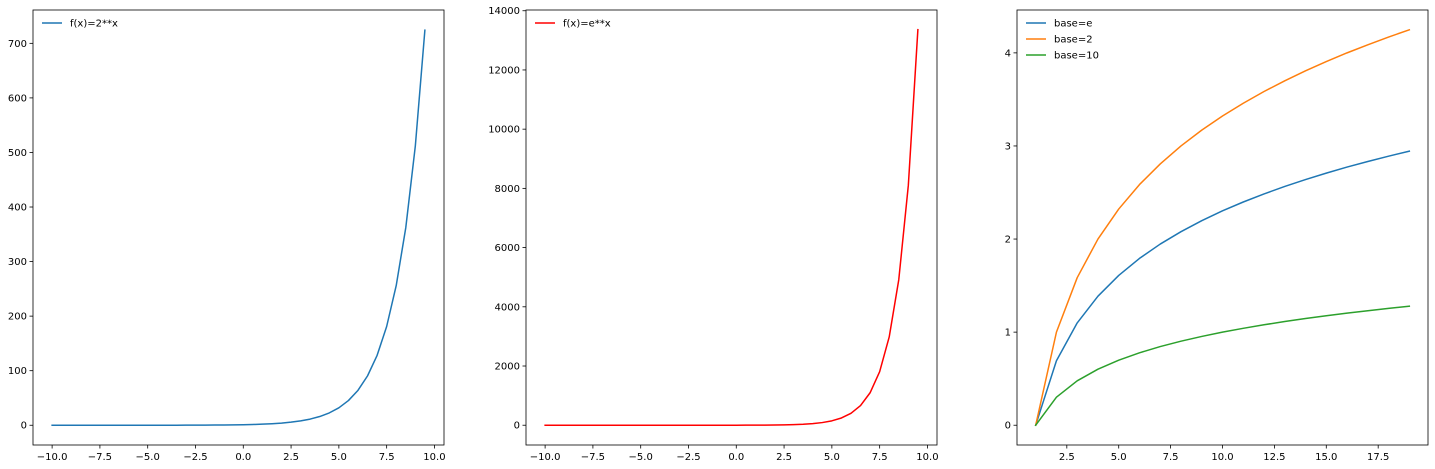 The width and height of the screenshot is (1435, 469). What do you see at coordinates (17, 153) in the screenshot?
I see `y-tick-label: 500` at bounding box center [17, 153].